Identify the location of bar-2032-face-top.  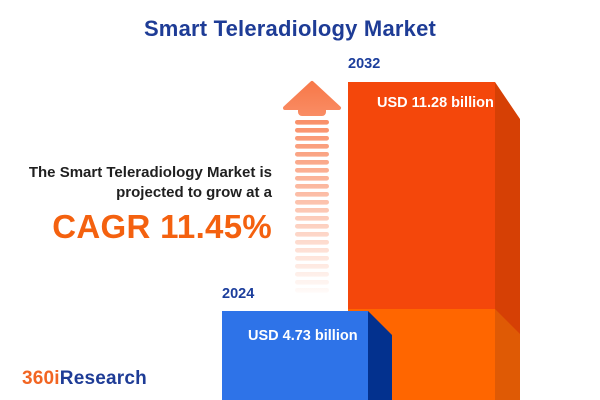
(421, 195).